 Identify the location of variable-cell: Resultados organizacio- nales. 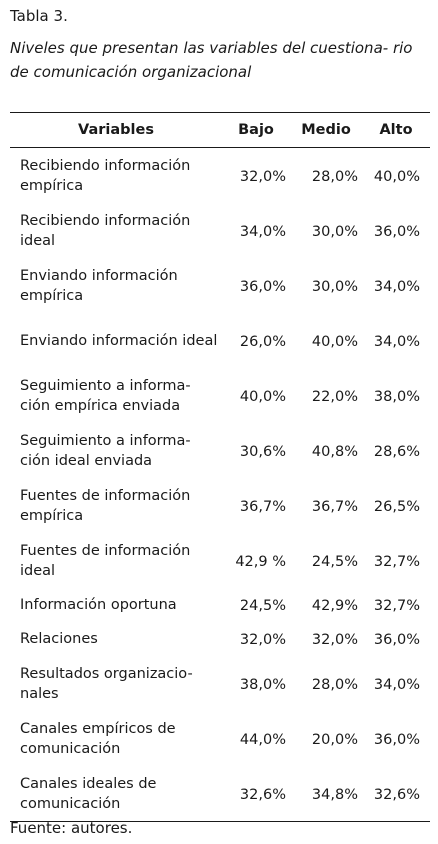
(106, 683).